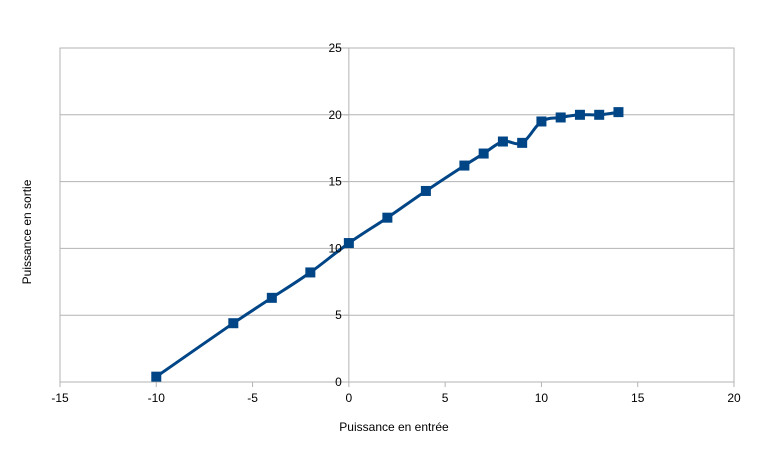  I want to click on x-tick-label: 0, so click(349, 398).